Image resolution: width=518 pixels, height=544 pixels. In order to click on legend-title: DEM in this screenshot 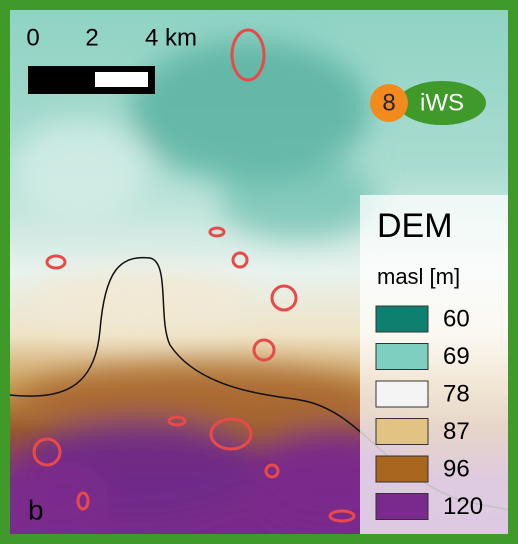, I will do `click(415, 226)`.